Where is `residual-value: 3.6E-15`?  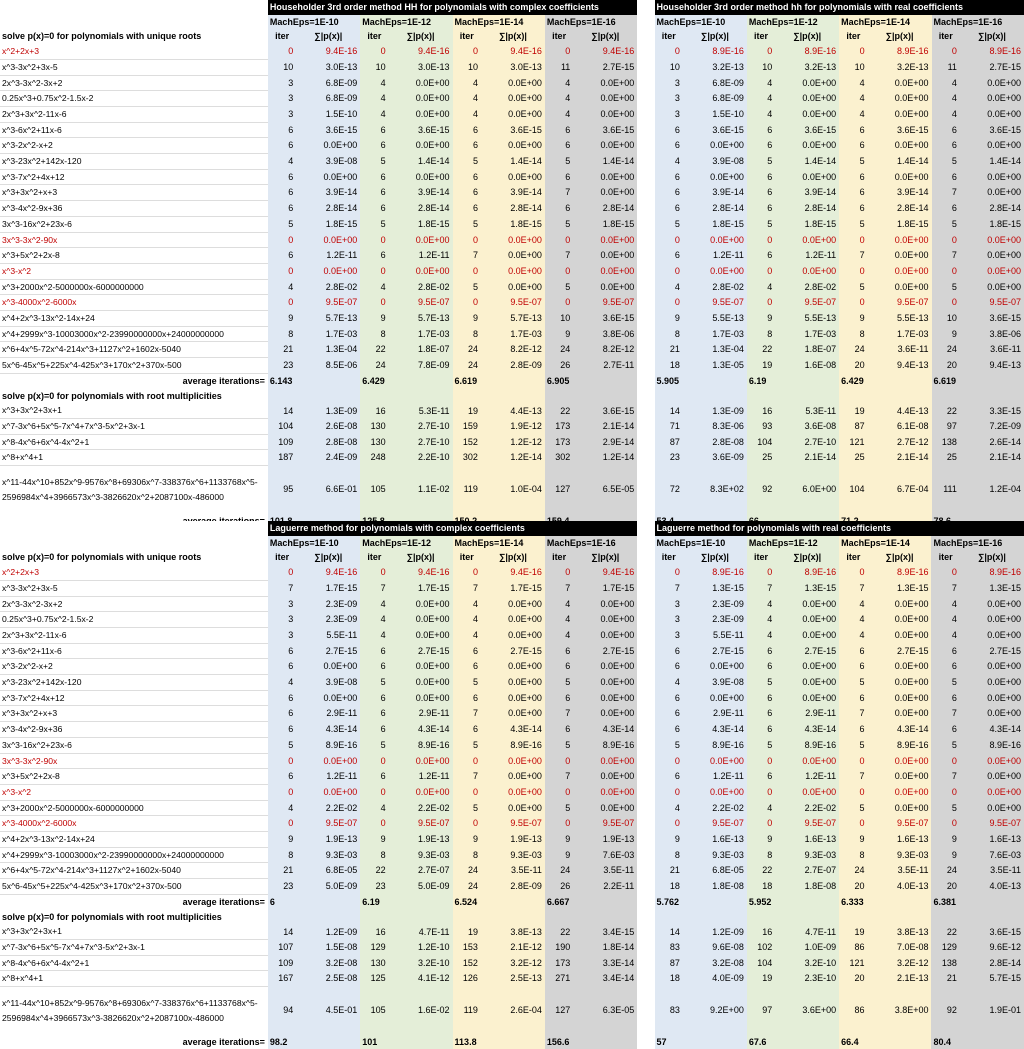
residual-value: 3.6E-15 is located at coordinates (605, 130).